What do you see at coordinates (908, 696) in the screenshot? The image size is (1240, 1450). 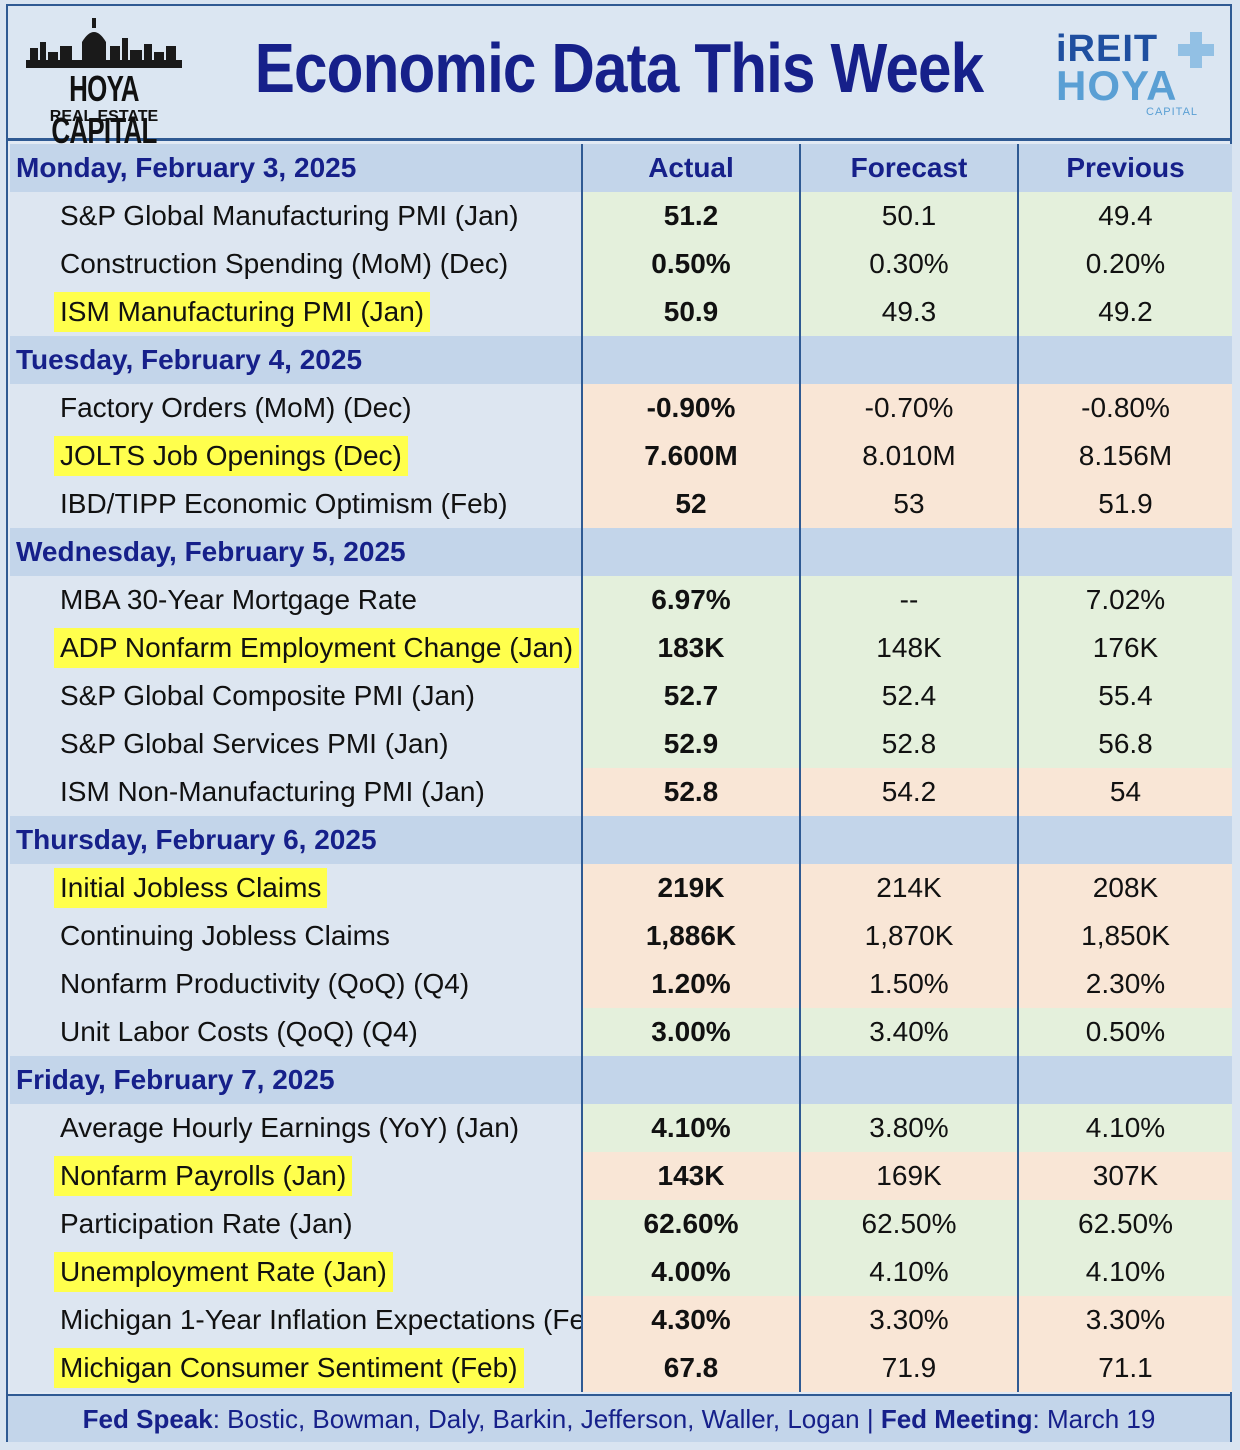 I see `forecast-value: 52.4` at bounding box center [908, 696].